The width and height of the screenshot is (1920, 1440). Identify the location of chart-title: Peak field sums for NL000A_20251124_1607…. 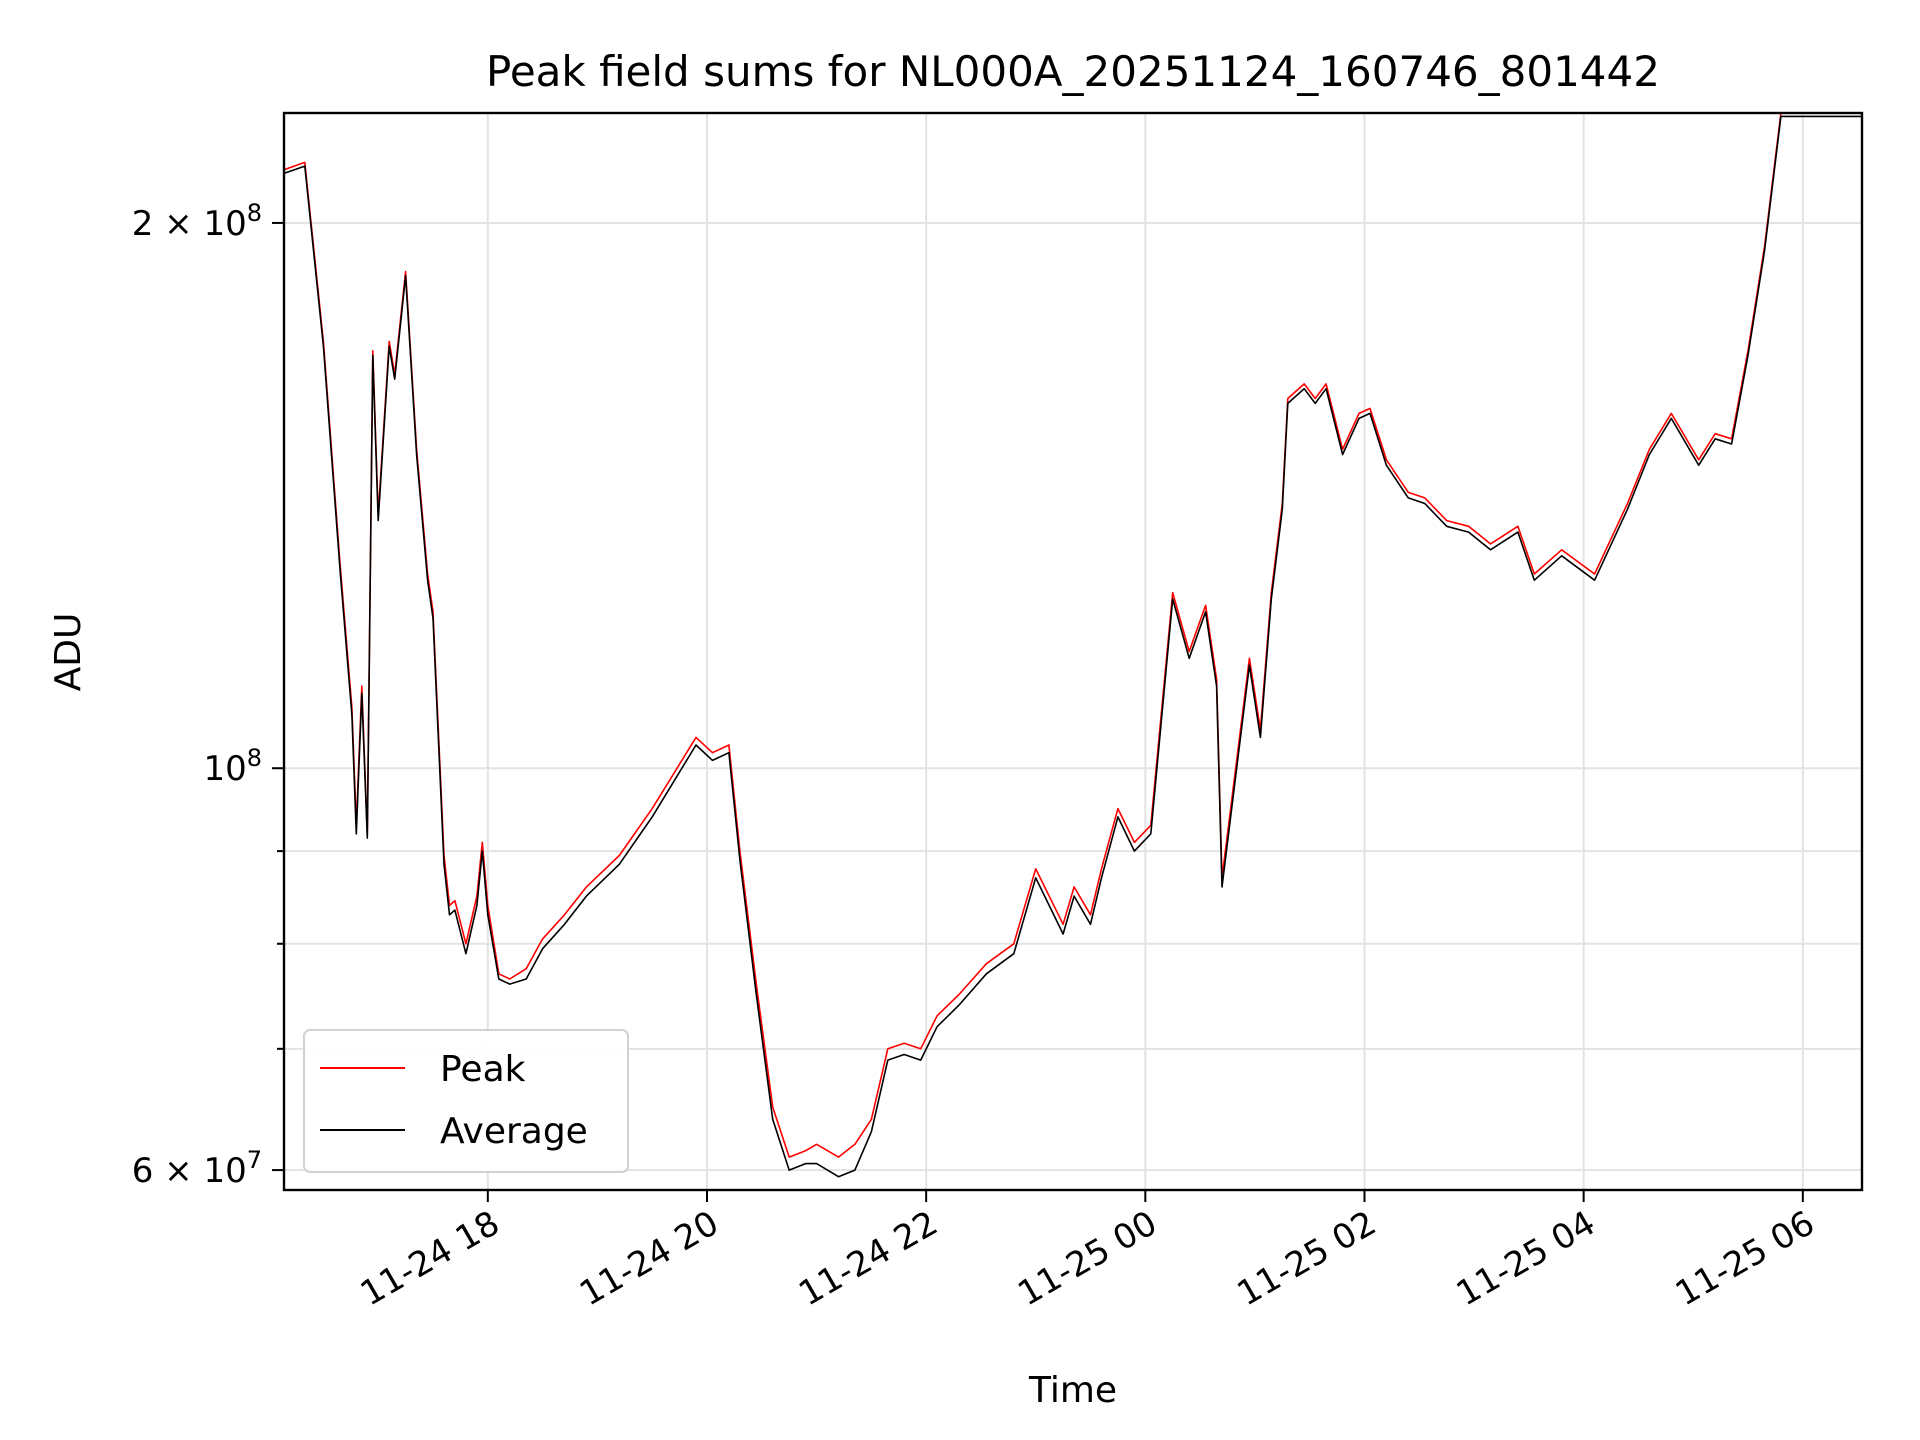
(1073, 71).